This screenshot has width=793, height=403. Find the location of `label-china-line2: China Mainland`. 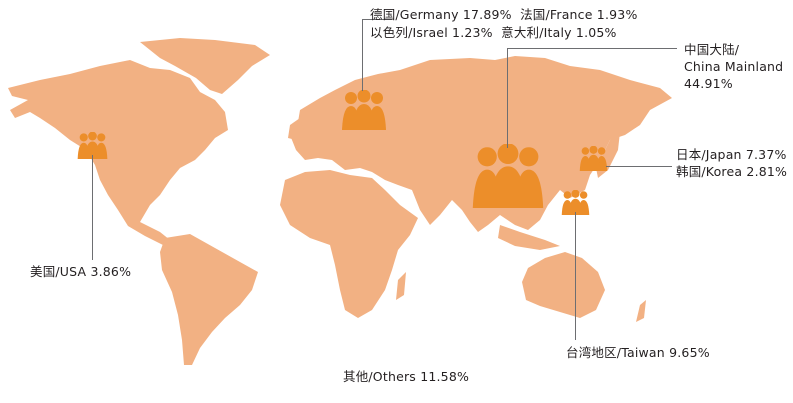

label-china-line2: China Mainland is located at coordinates (734, 66).